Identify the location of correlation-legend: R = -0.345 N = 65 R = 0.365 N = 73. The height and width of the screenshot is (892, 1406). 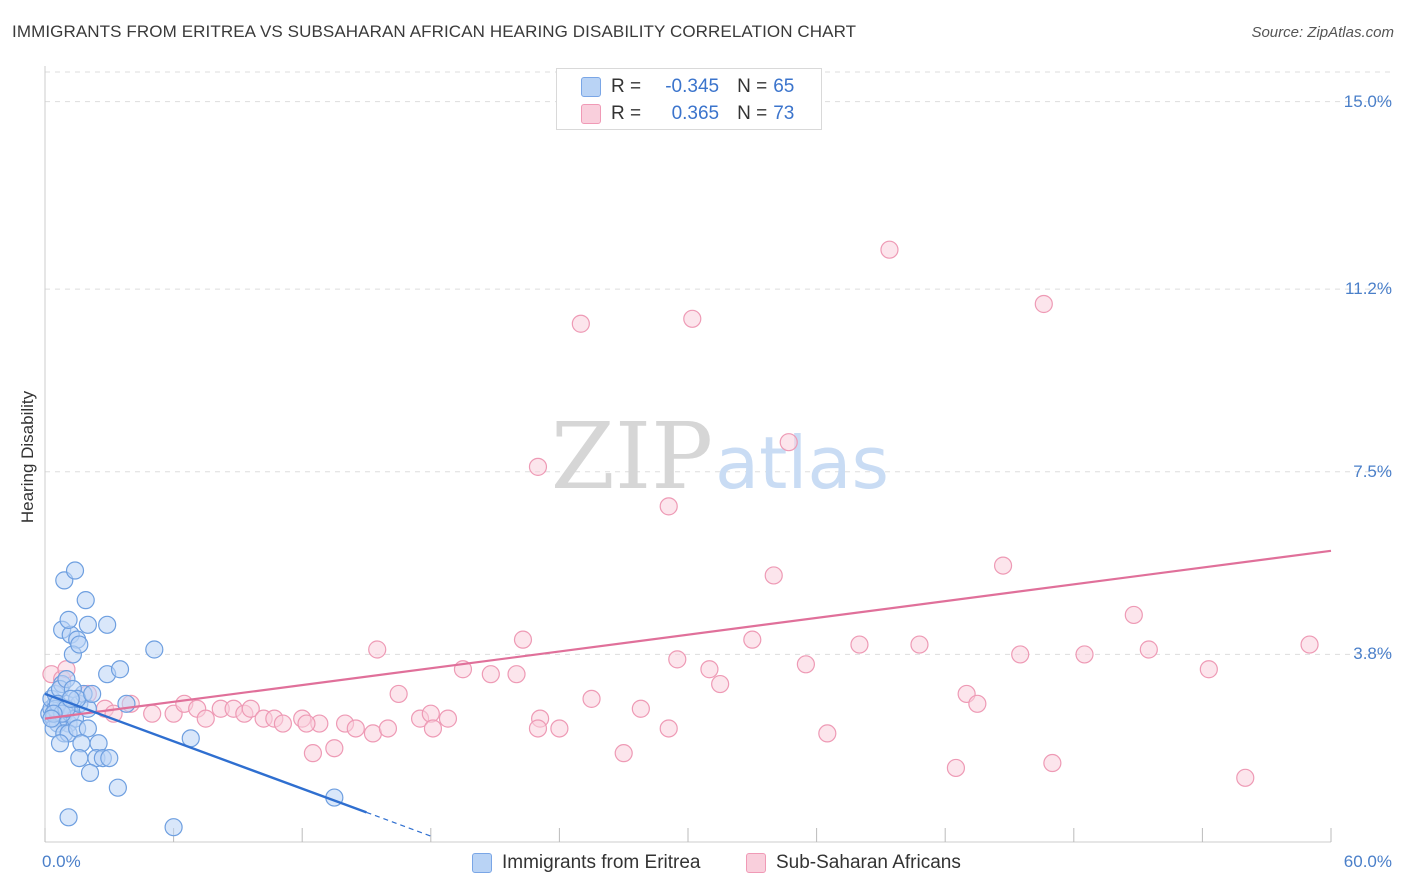
(689, 99).